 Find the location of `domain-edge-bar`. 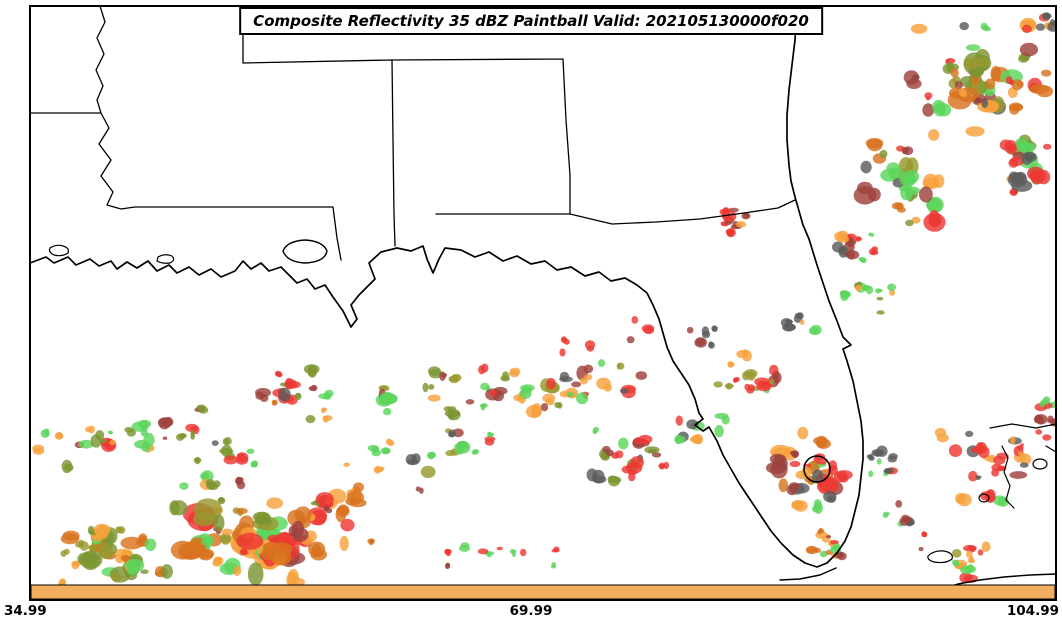

domain-edge-bar is located at coordinates (543, 592).